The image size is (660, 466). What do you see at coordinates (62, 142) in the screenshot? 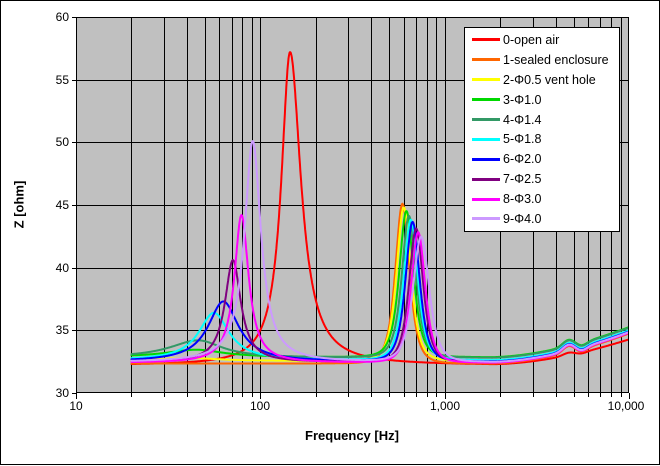
I see `y-tick-label: 50` at bounding box center [62, 142].